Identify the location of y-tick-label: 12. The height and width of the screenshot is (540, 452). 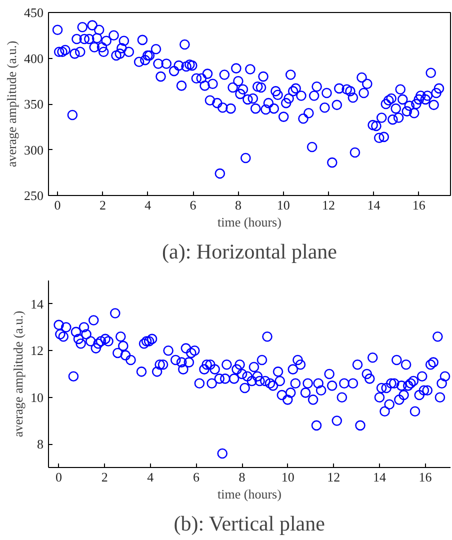
(37, 350).